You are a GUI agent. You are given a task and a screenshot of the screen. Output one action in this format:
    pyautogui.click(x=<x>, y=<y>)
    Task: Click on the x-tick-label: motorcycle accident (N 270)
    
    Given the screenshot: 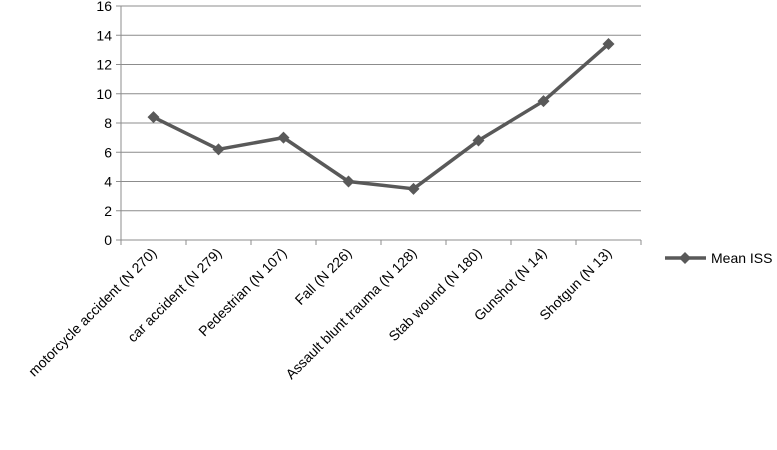 What is the action you would take?
    pyautogui.click(x=92, y=312)
    